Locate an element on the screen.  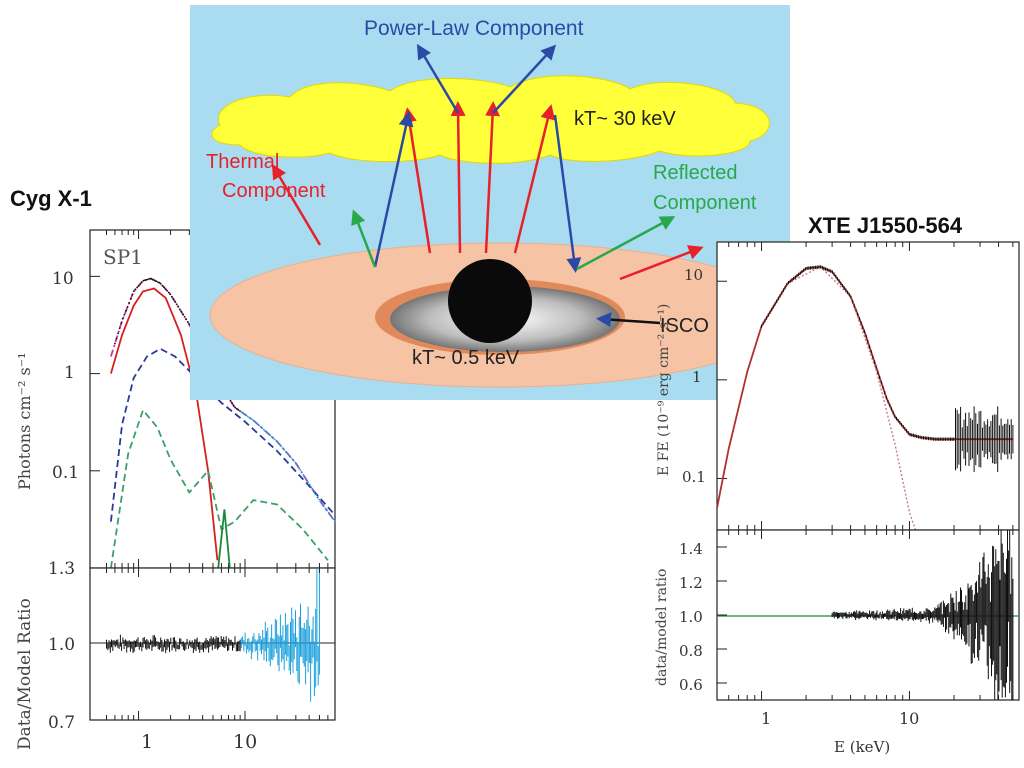
xte-spectrum-frame is located at coordinates (868, 386).